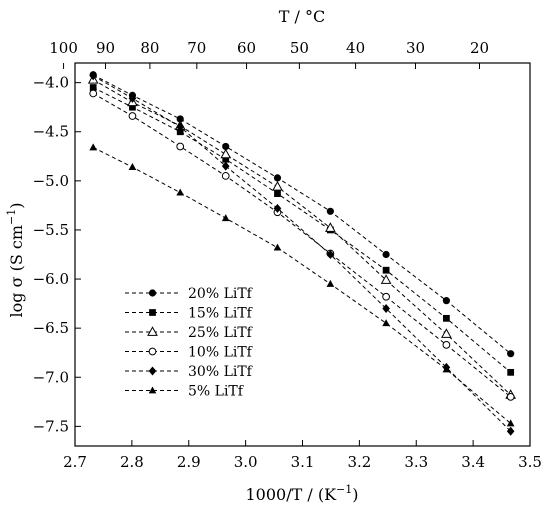 Image resolution: width=550 pixels, height=510 pixels. Describe the element at coordinates (303, 462) in the screenshot. I see `x-tick-label: 3.1` at that location.